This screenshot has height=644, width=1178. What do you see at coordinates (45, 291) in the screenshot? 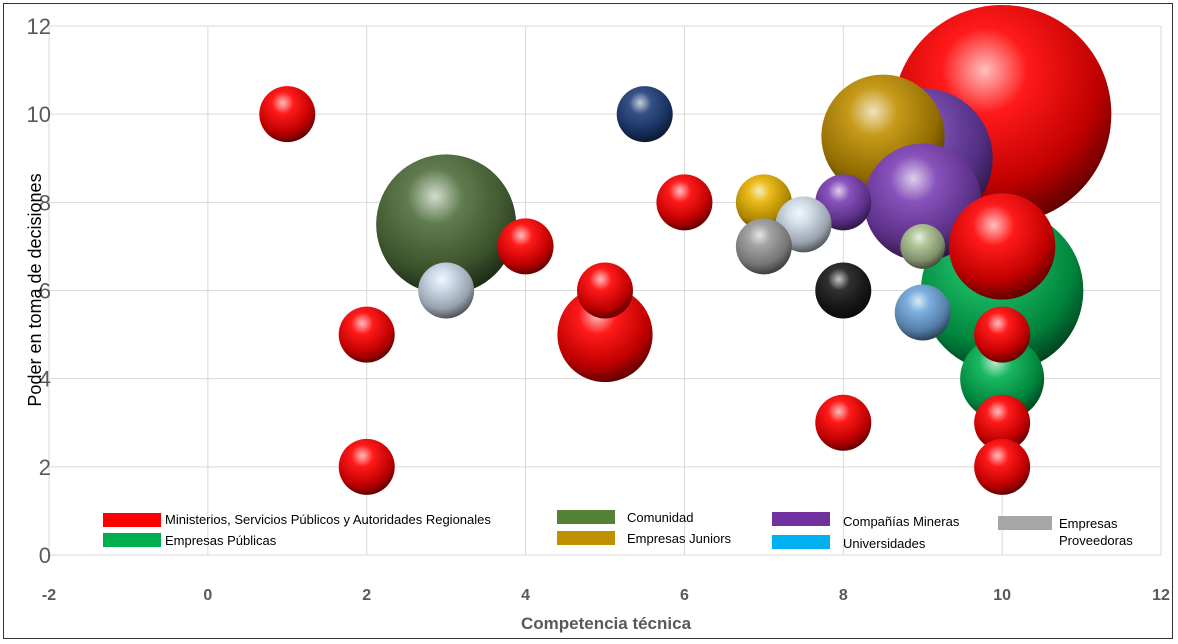
I see `y-tick-label: 6` at bounding box center [45, 291].